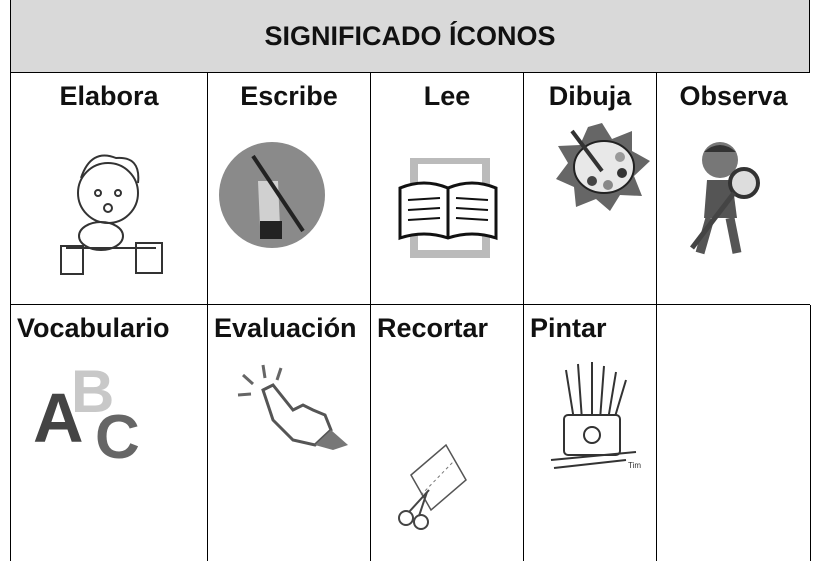 Image resolution: width=813 pixels, height=561 pixels. I want to click on table-cell: Evaluación, so click(288, 433).